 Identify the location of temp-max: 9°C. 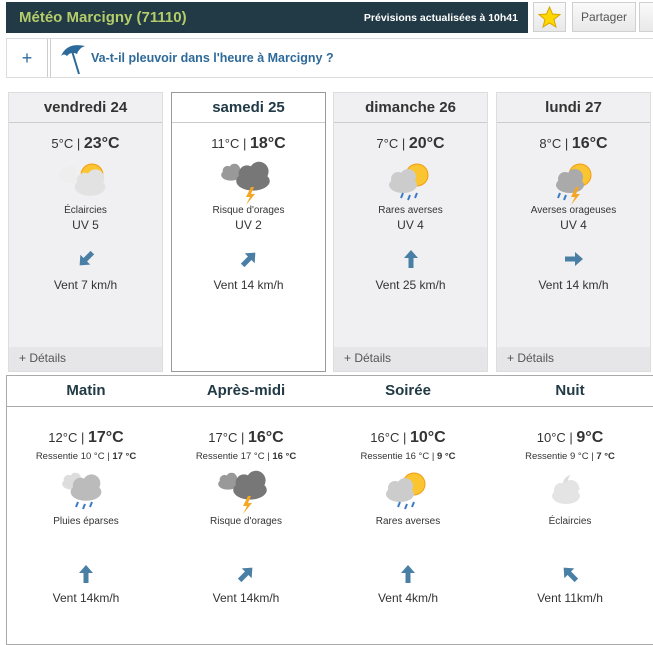
(590, 437).